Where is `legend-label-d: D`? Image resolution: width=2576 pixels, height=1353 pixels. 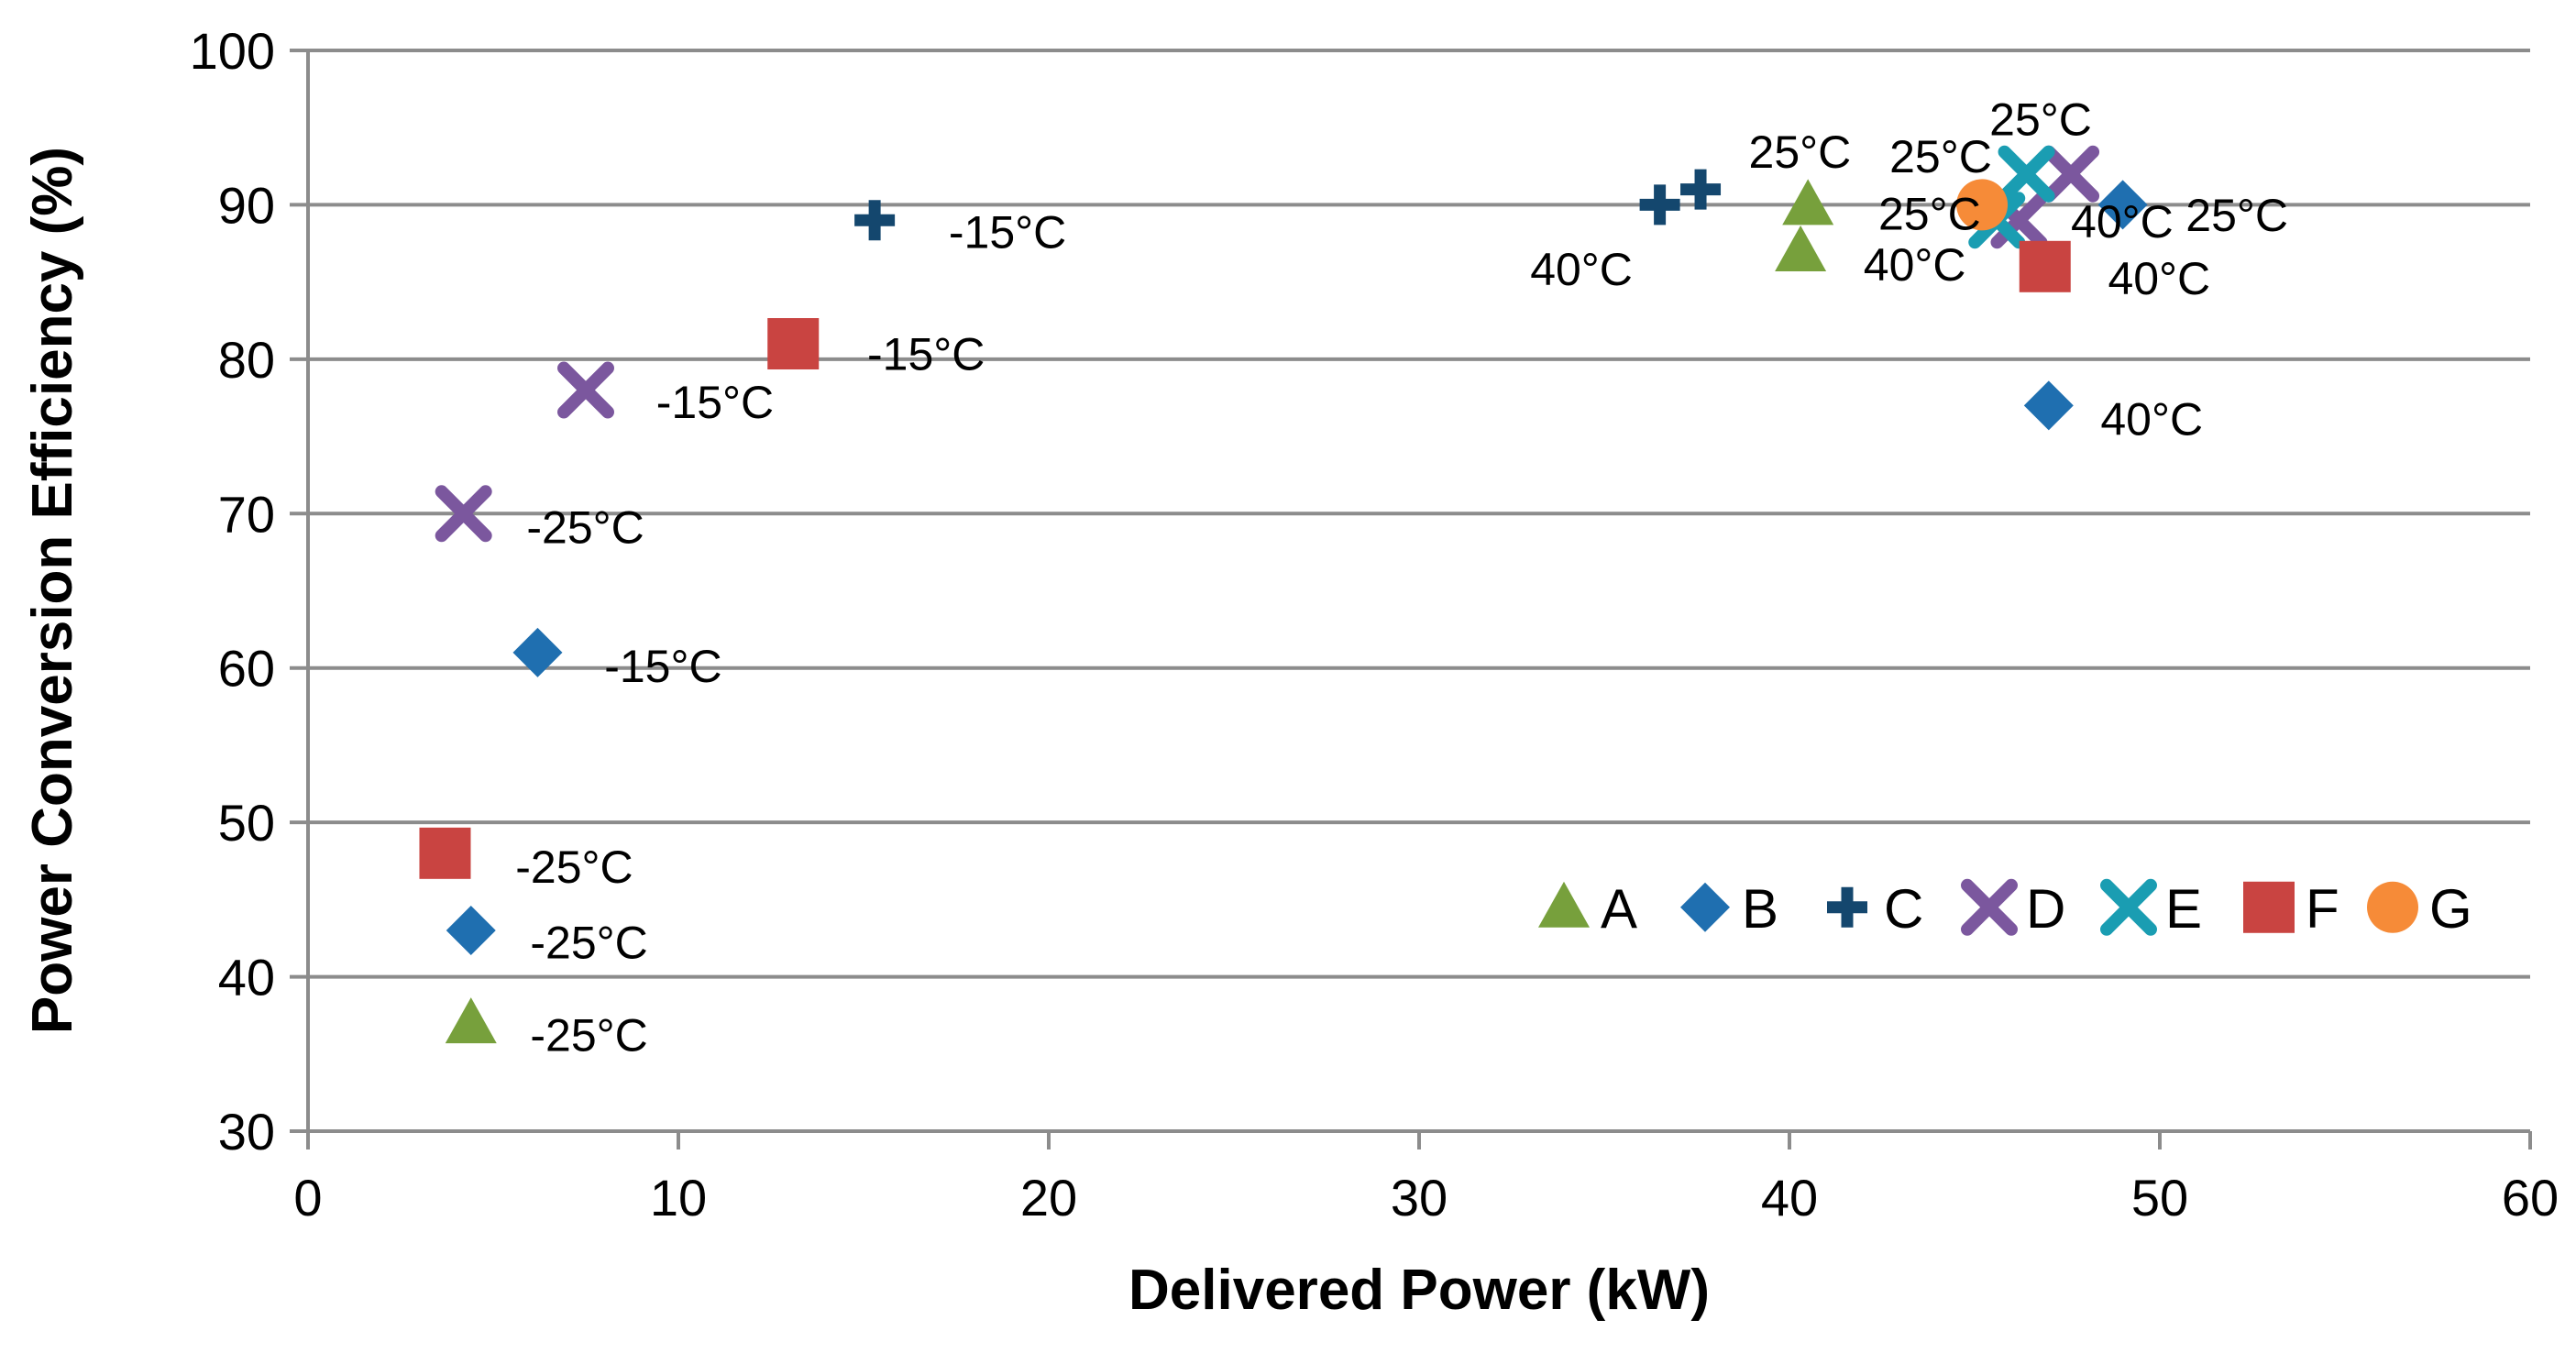
legend-label-d: D is located at coordinates (2046, 909).